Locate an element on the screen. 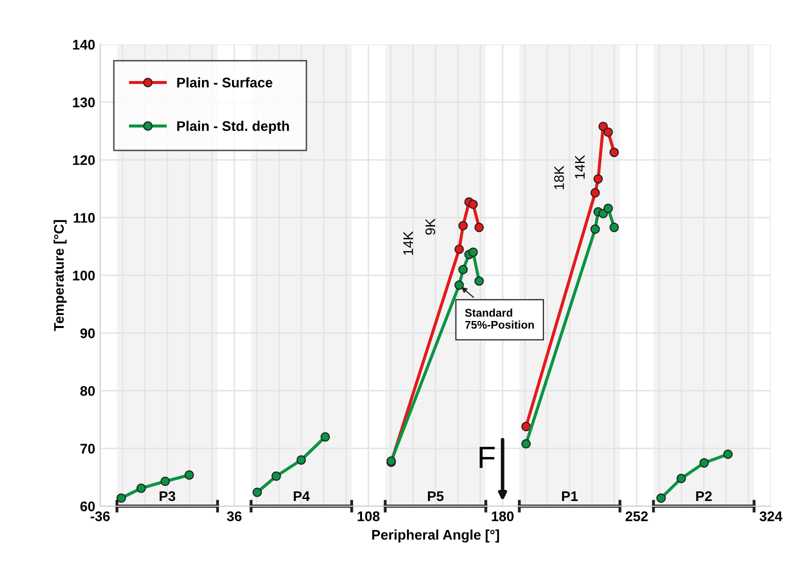 This screenshot has height=570, width=808. annotation: Standard 75%-Position is located at coordinates (499, 318).